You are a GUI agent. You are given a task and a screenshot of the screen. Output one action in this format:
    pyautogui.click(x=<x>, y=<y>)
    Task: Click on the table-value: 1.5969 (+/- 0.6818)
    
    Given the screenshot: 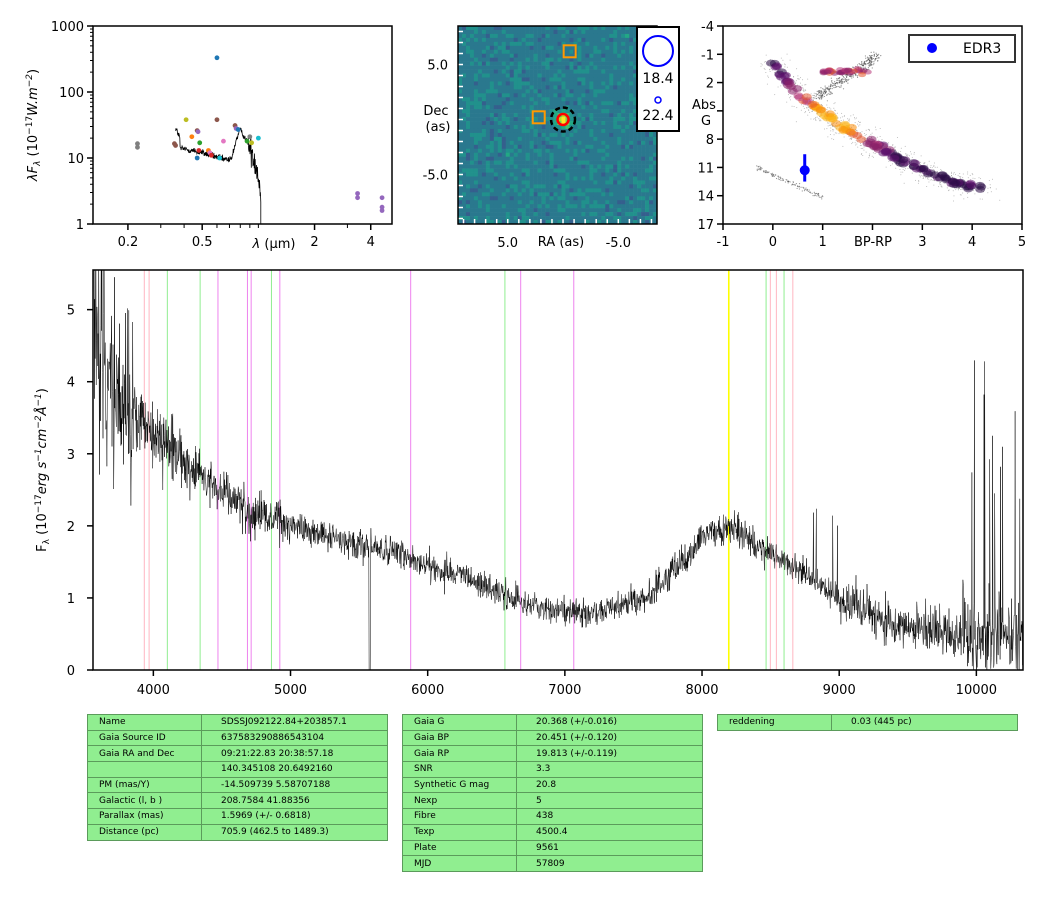 What is the action you would take?
    pyautogui.click(x=294, y=816)
    